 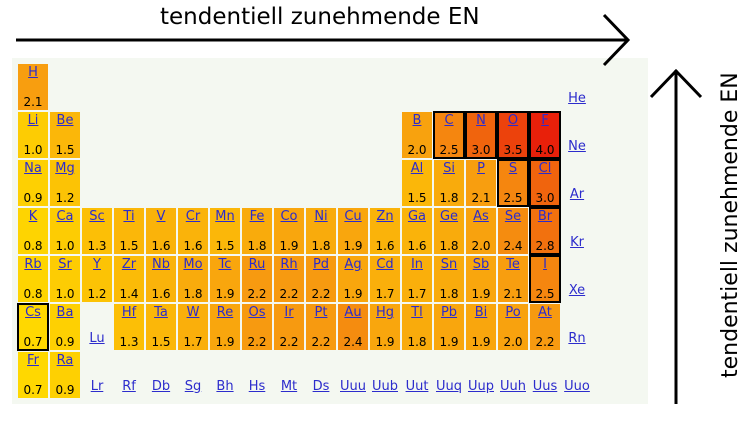 I want to click on element-symbol-link: K, so click(x=33, y=216).